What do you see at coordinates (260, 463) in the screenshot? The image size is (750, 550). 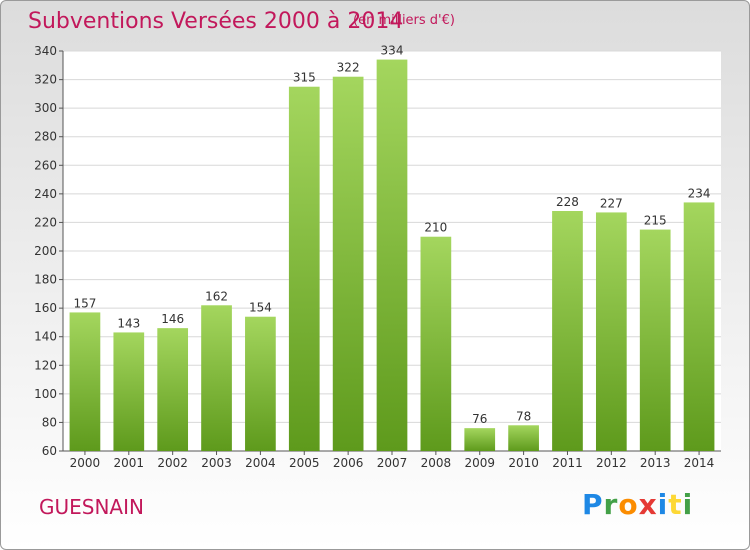 I see `x-tick-label: 2004` at bounding box center [260, 463].